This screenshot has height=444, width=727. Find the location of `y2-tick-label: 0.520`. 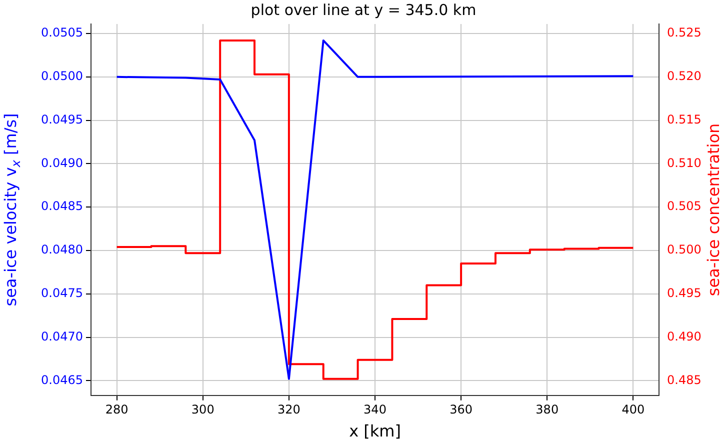

y2-tick-label: 0.520 is located at coordinates (684, 76).